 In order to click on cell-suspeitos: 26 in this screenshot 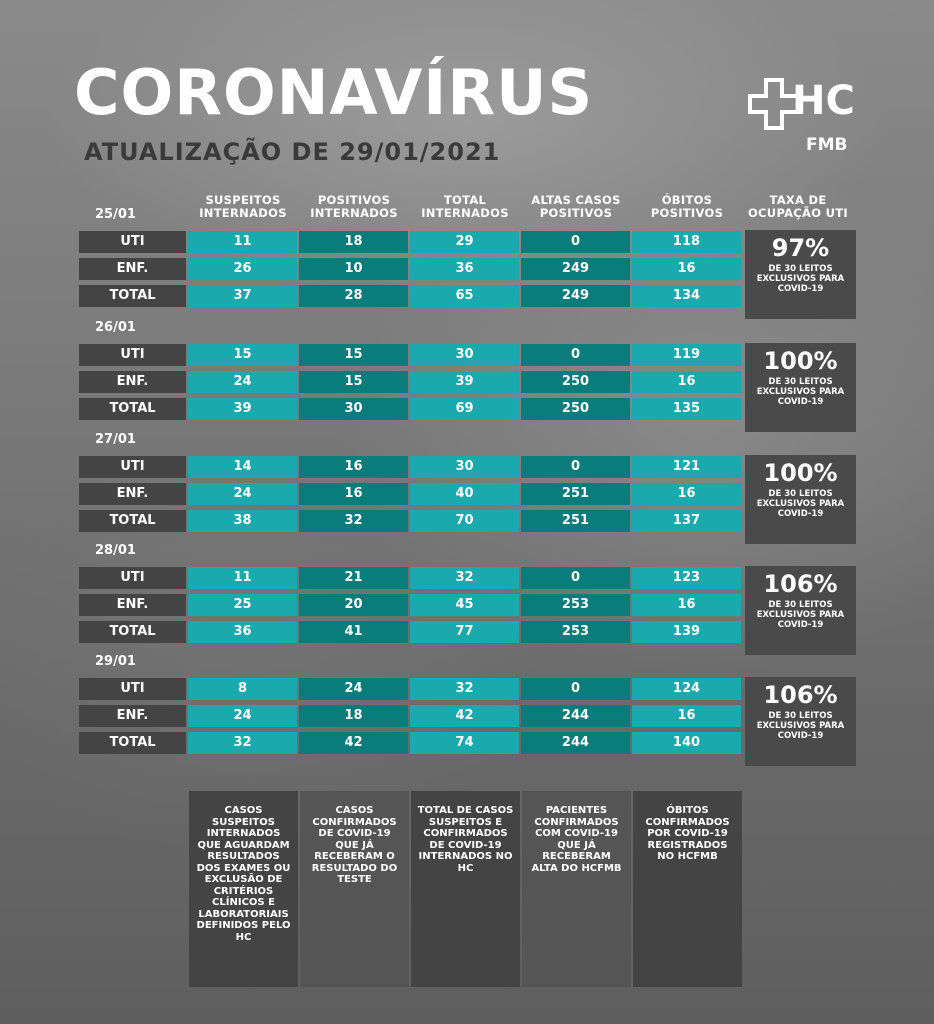, I will do `click(242, 269)`.